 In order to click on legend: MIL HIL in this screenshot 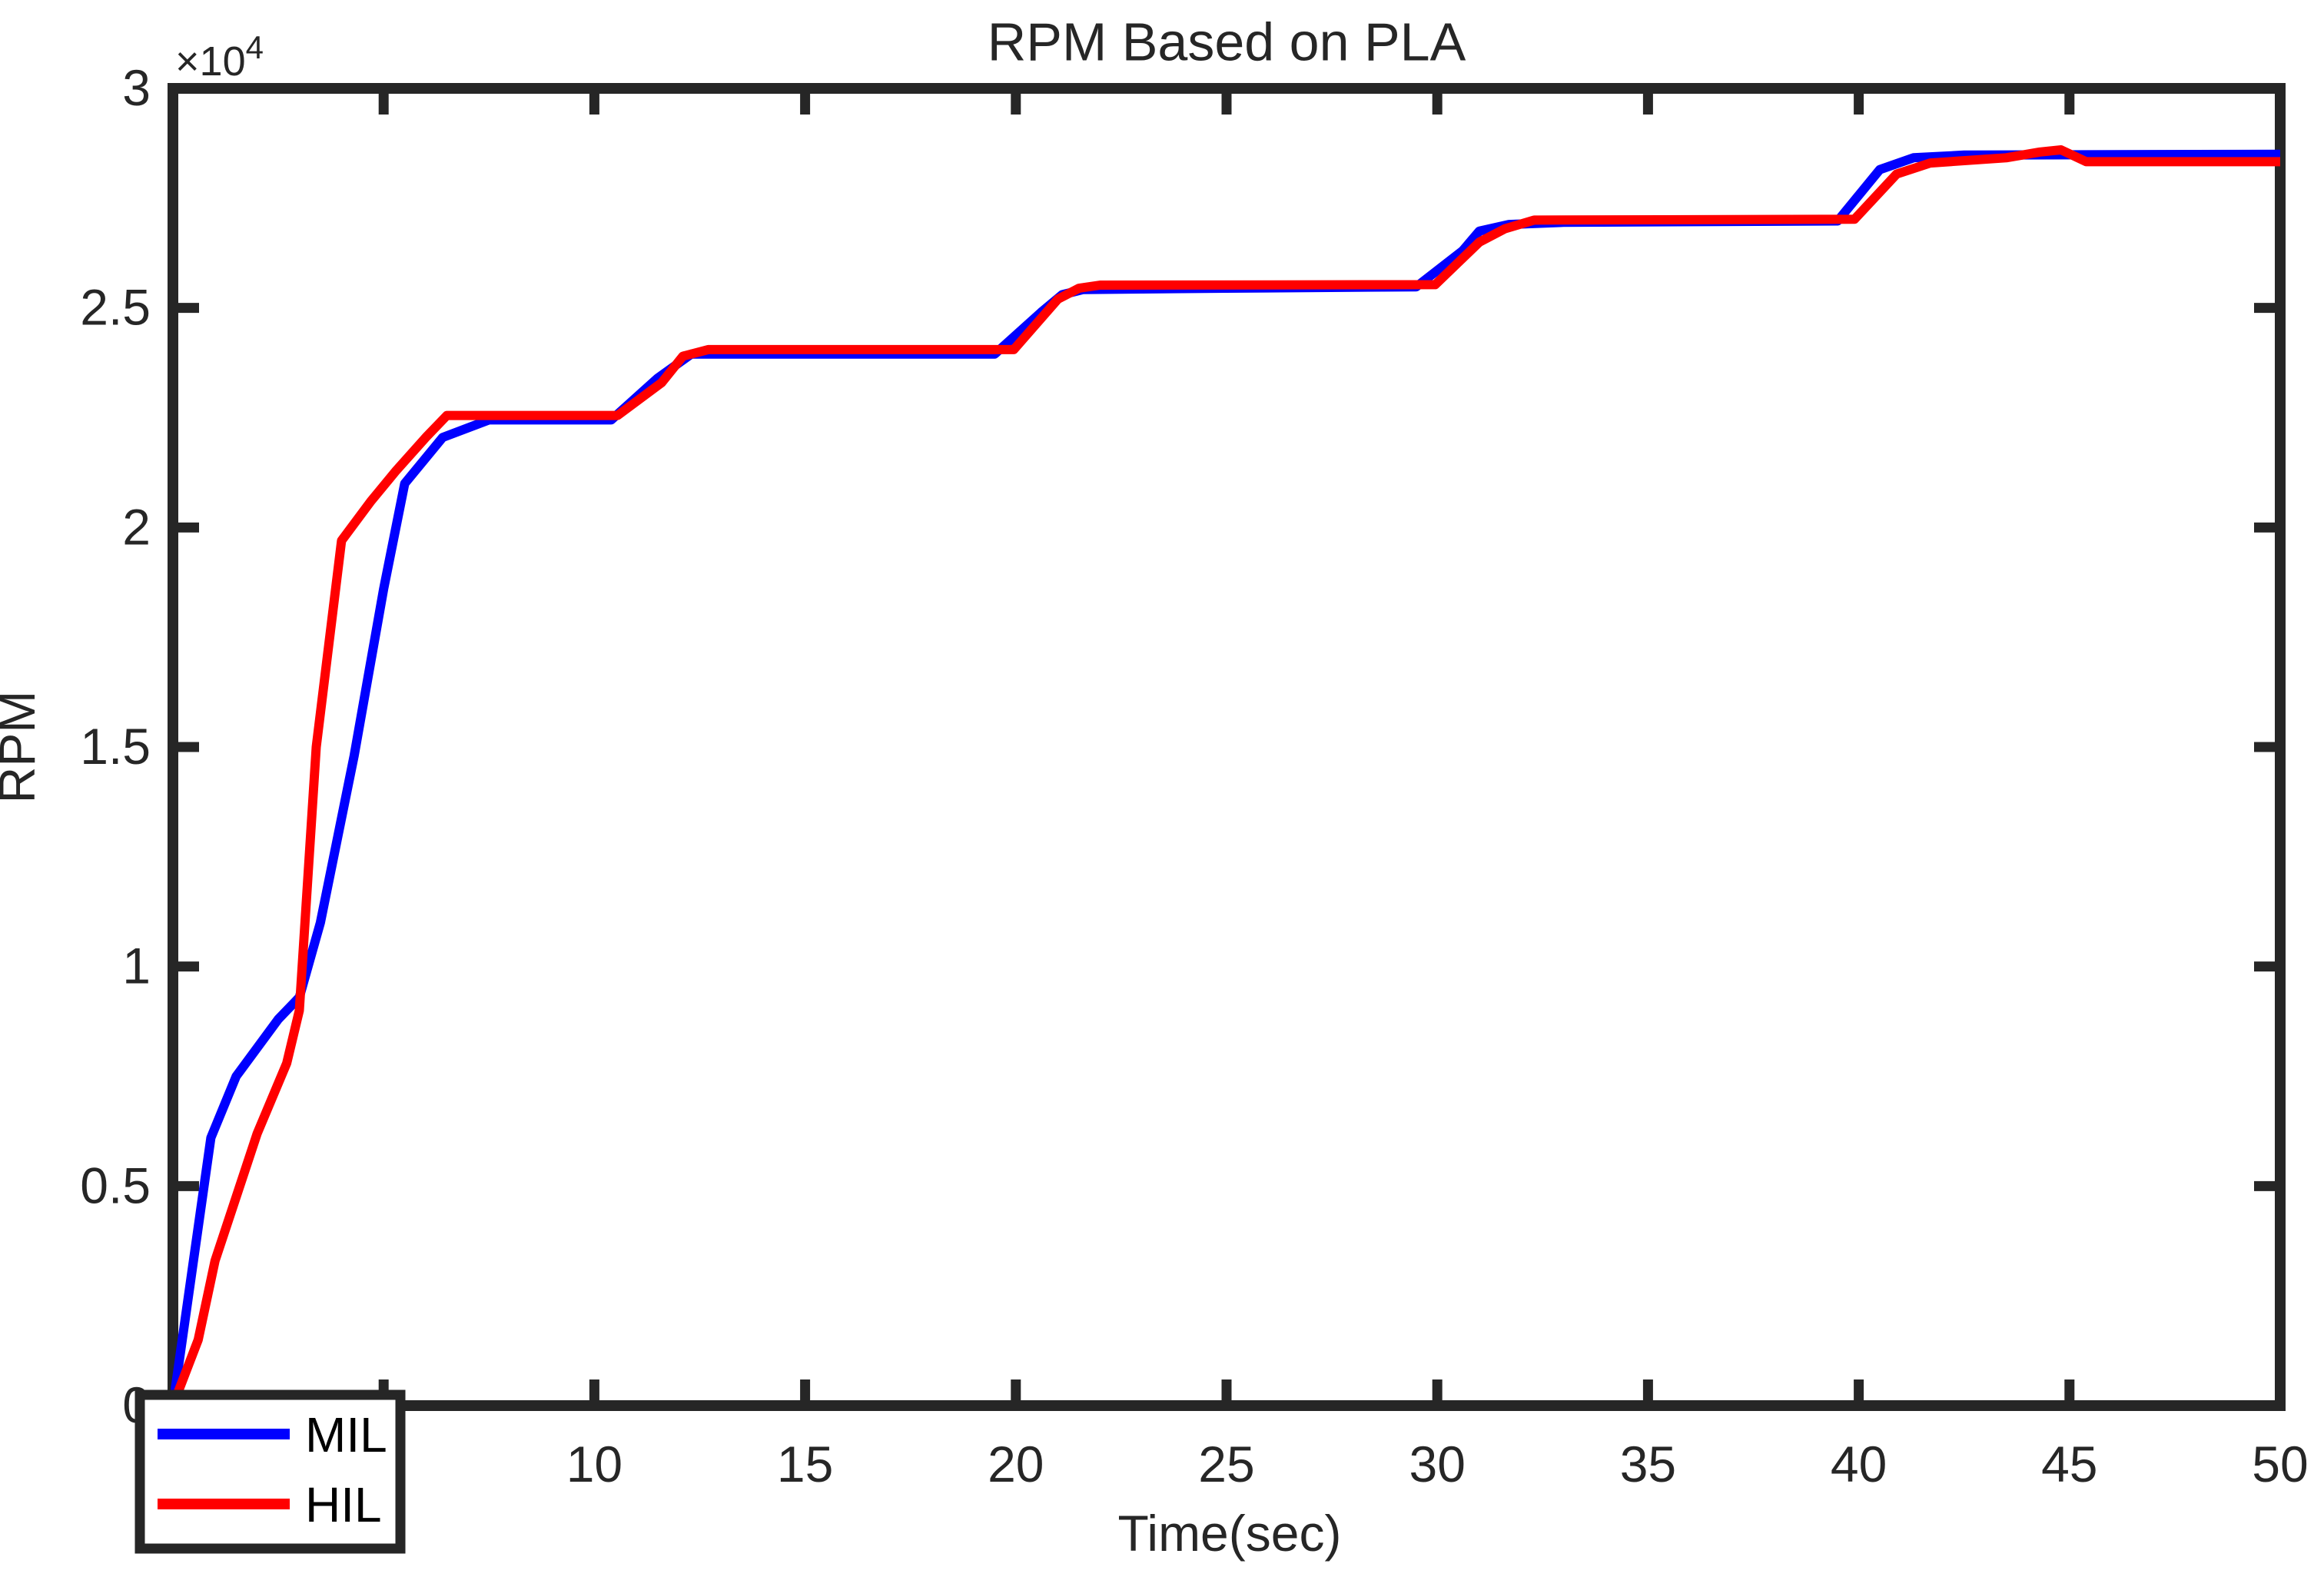, I will do `click(270, 1471)`.